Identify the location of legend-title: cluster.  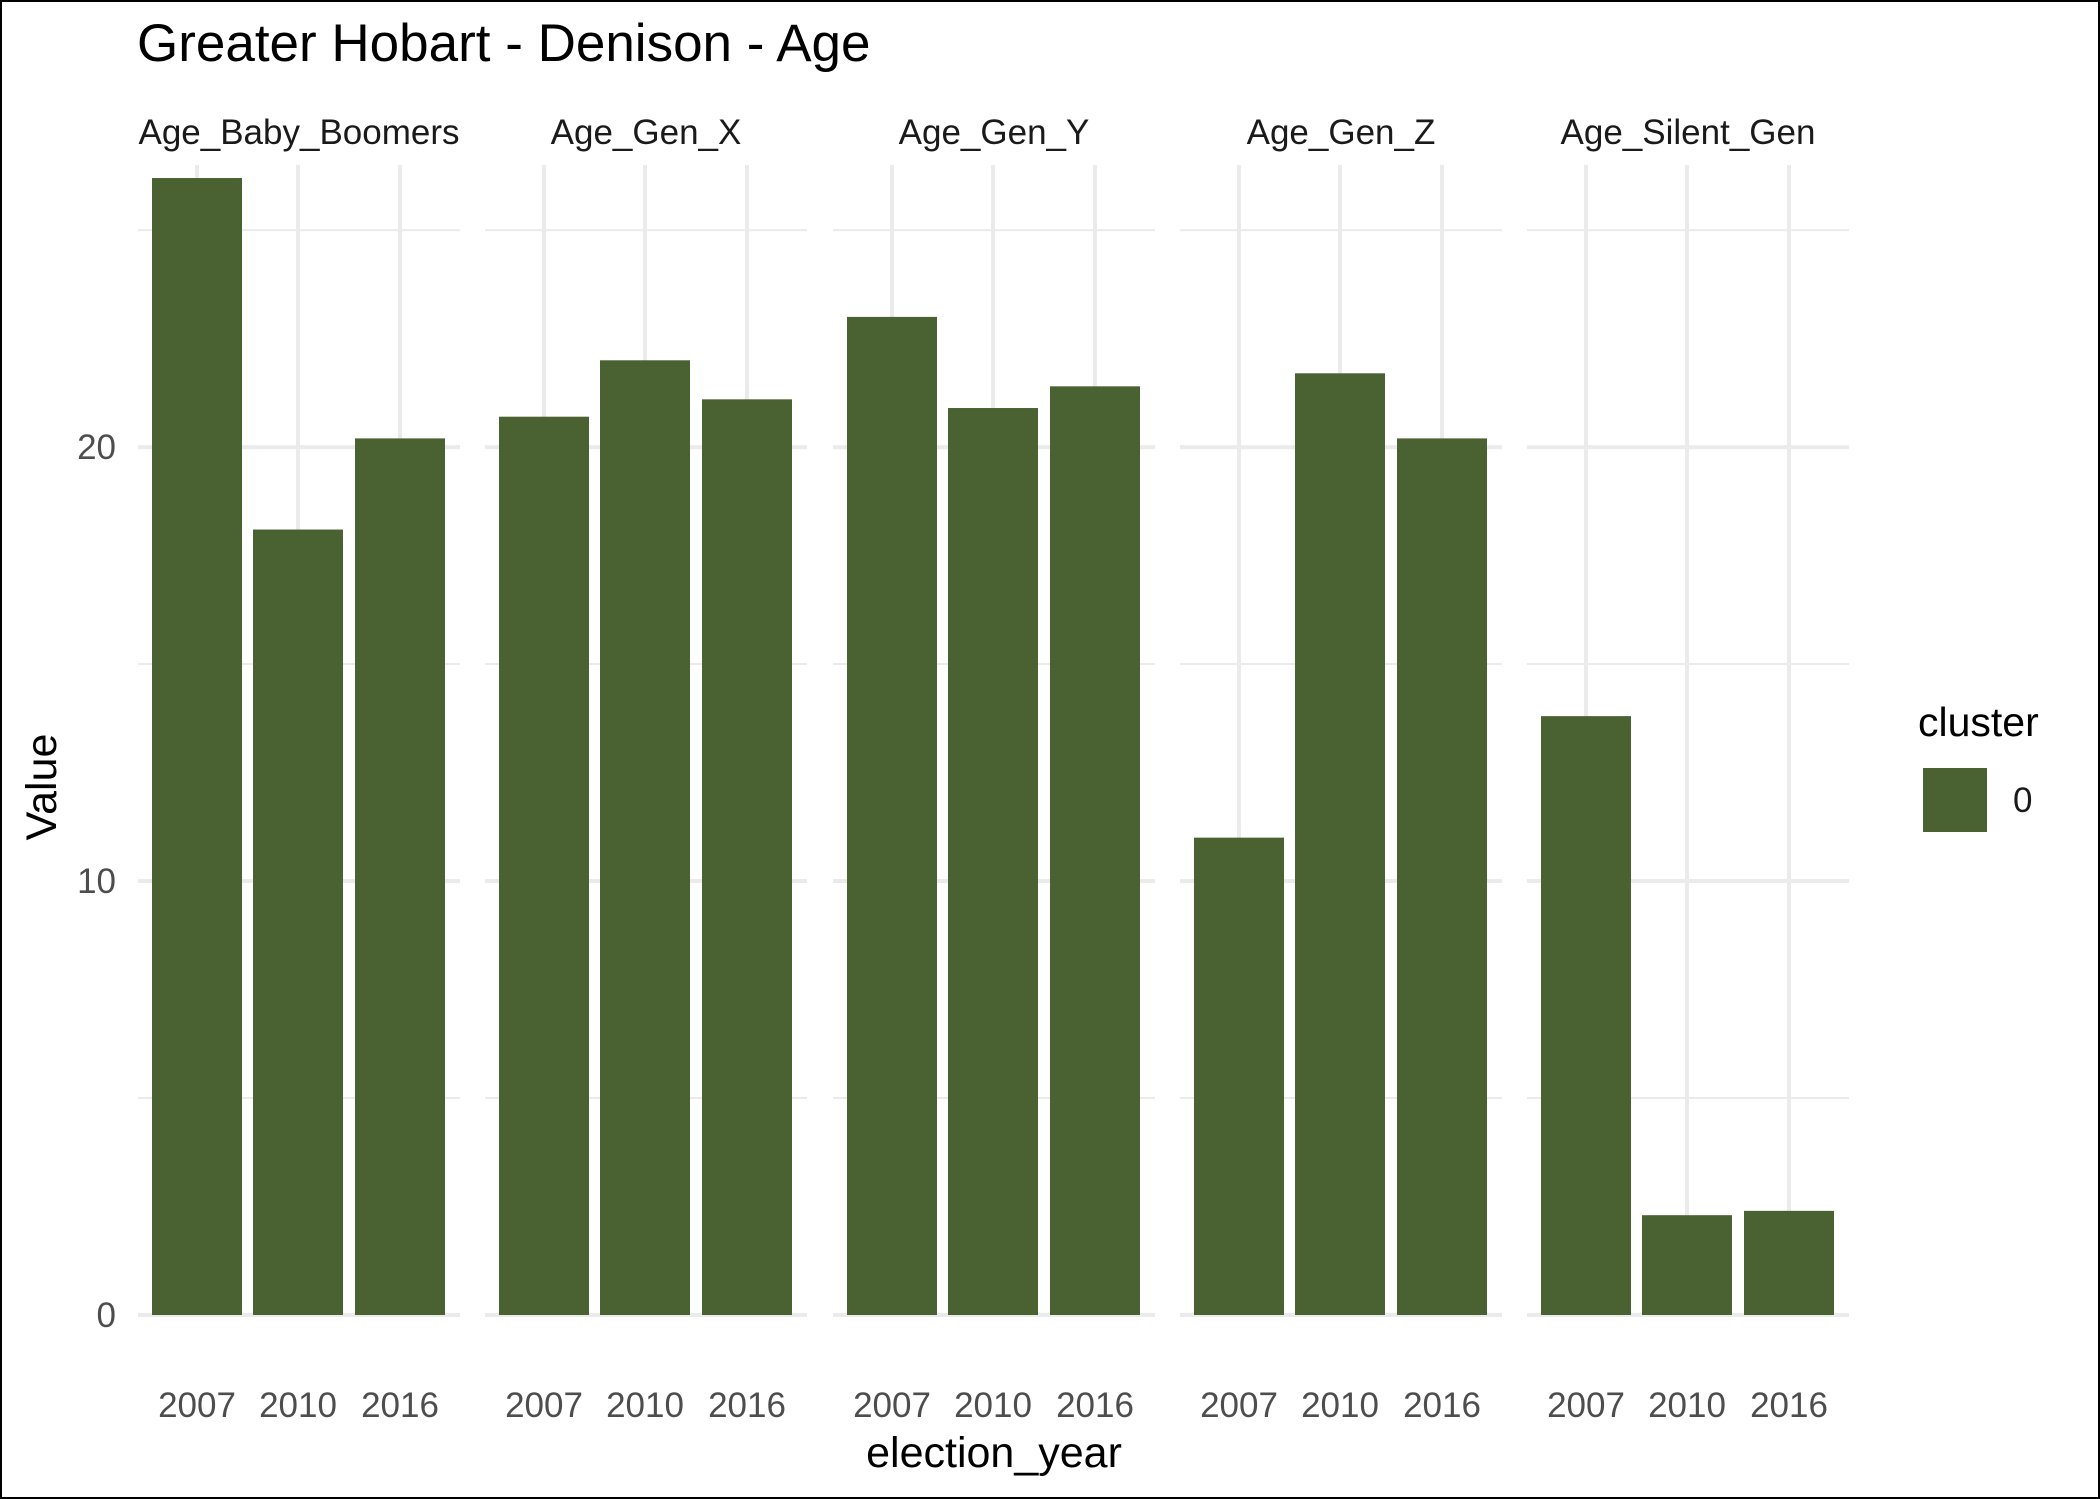
(1978, 722).